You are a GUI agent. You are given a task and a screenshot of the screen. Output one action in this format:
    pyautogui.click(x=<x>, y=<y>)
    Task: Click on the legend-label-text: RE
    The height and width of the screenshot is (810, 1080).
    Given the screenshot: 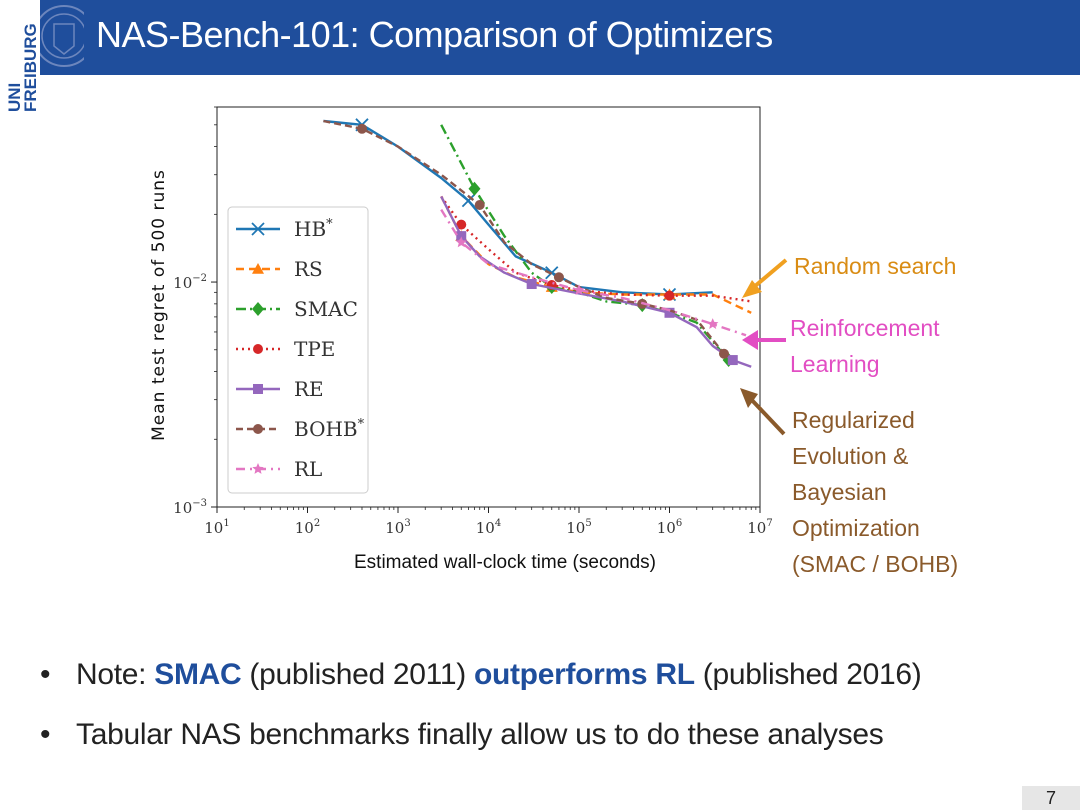 What is the action you would take?
    pyautogui.click(x=309, y=389)
    